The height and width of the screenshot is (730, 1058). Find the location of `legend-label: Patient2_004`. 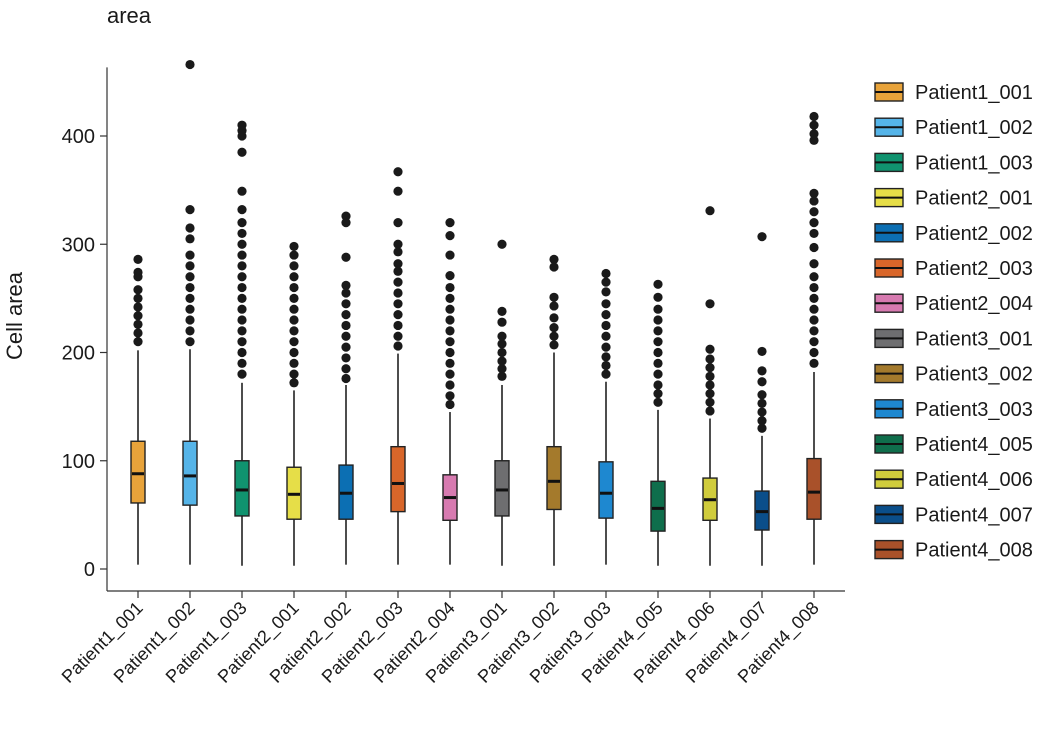

legend-label: Patient2_004 is located at coordinates (974, 304).